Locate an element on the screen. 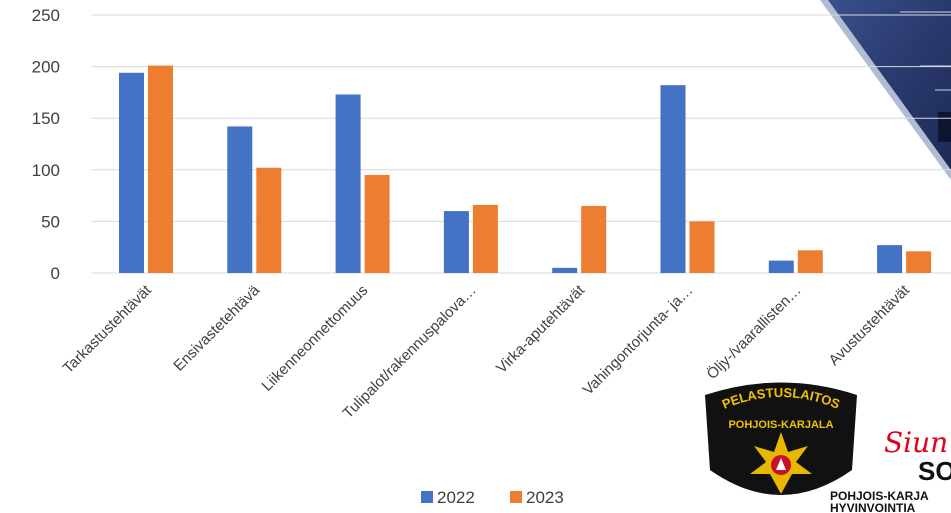 The height and width of the screenshot is (513, 951). legend-swatch-2022 is located at coordinates (427, 497).